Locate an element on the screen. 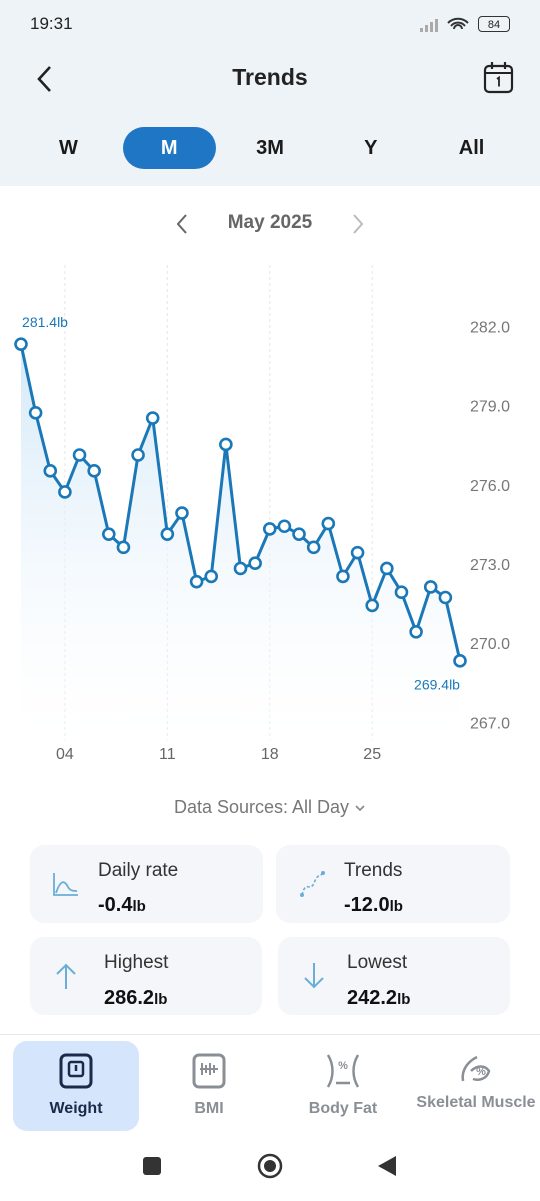 Image resolution: width=540 pixels, height=1201 pixels. down-icon is located at coordinates (314, 976).